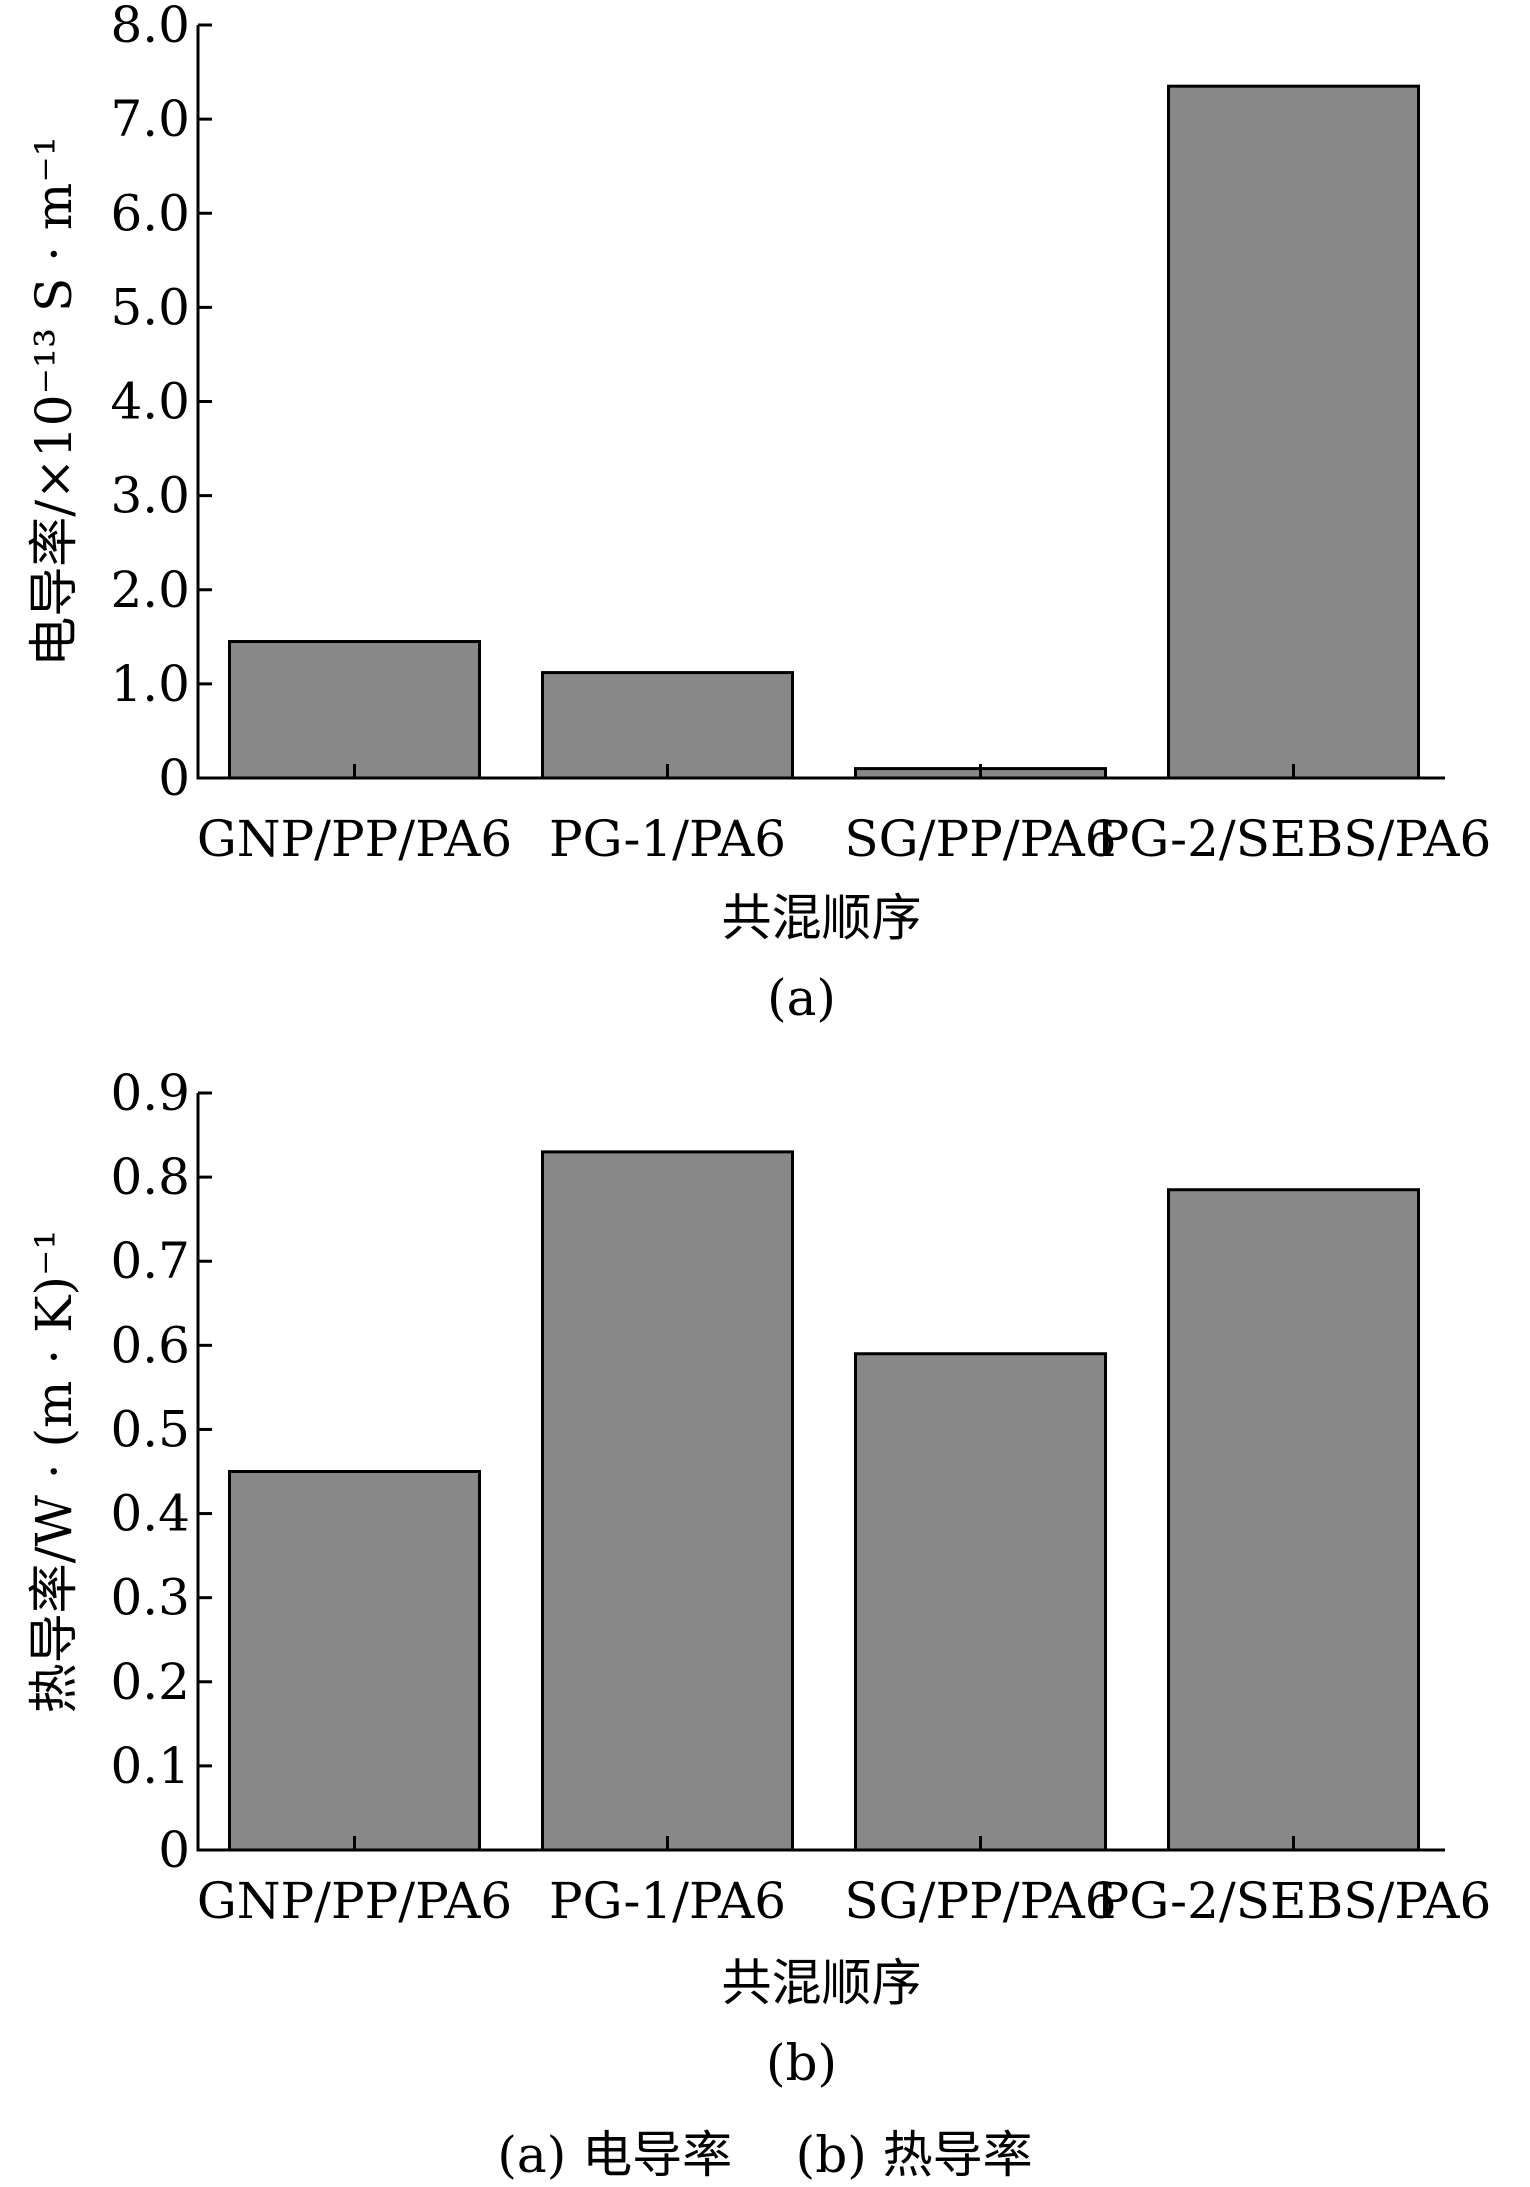 The image size is (1530, 2187). I want to click on panel-label: (a), so click(801, 998).